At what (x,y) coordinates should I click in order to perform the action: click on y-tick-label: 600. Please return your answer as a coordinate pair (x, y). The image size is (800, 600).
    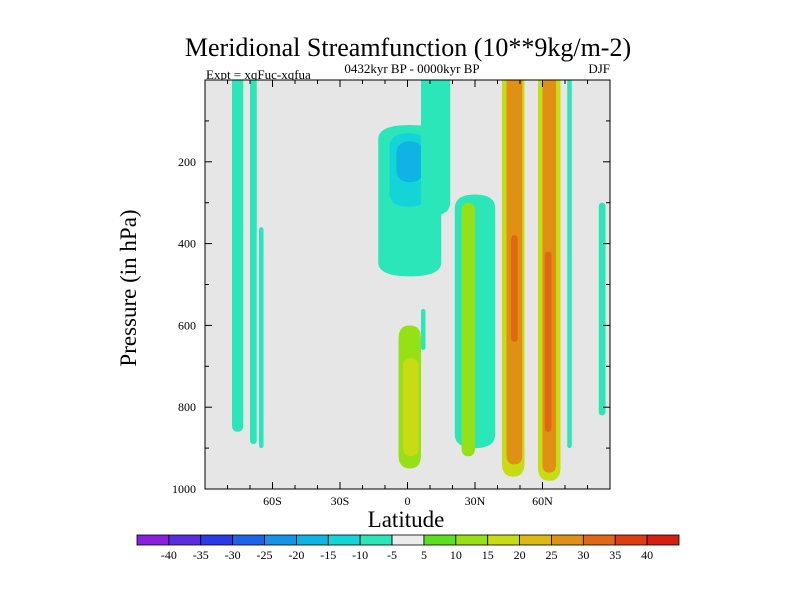
    Looking at the image, I should click on (187, 325).